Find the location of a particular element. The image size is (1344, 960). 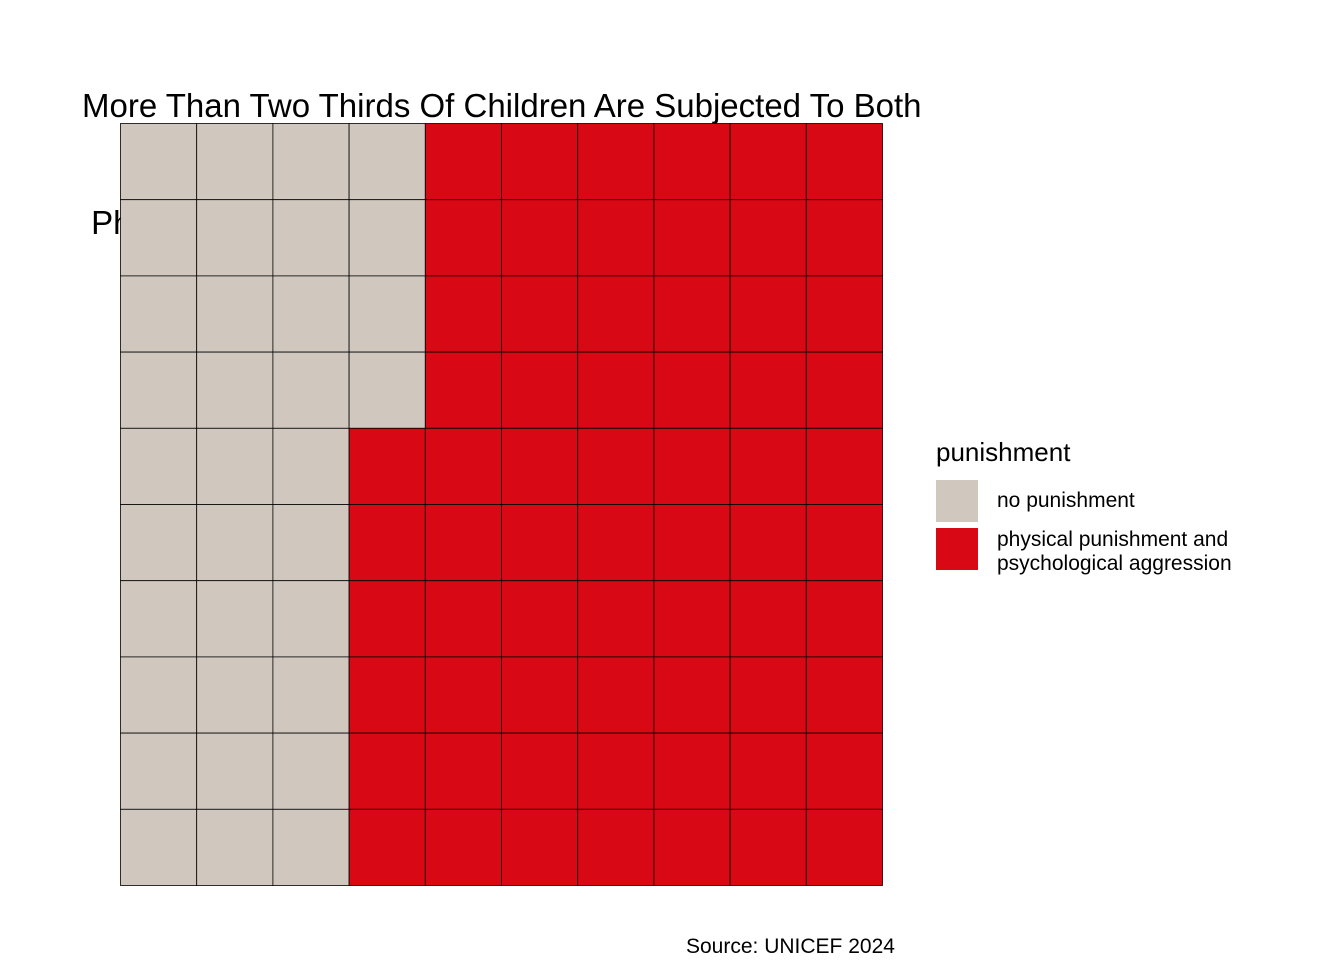

legend-key-no-punishment is located at coordinates (957, 501).